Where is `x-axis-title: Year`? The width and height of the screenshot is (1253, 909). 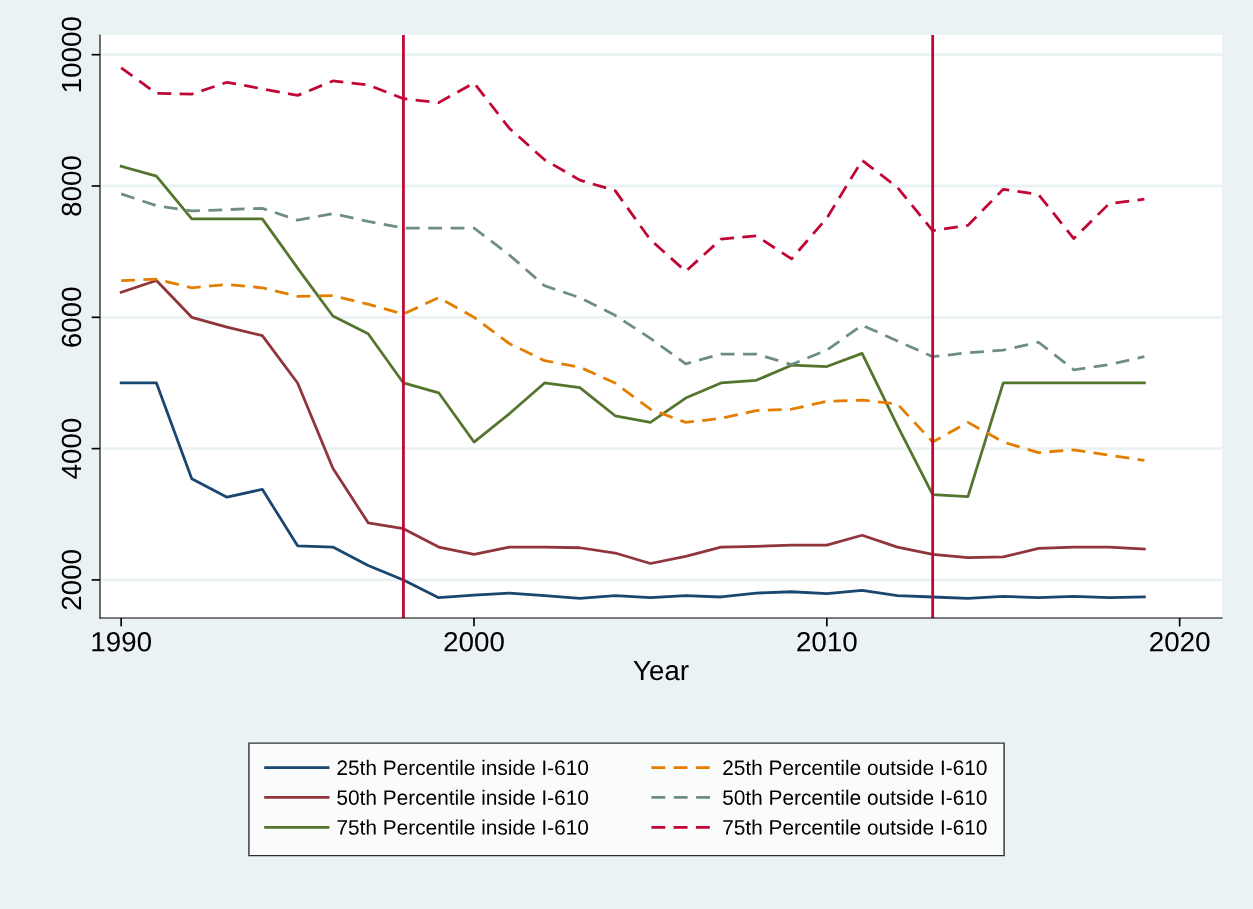
x-axis-title: Year is located at coordinates (661, 670).